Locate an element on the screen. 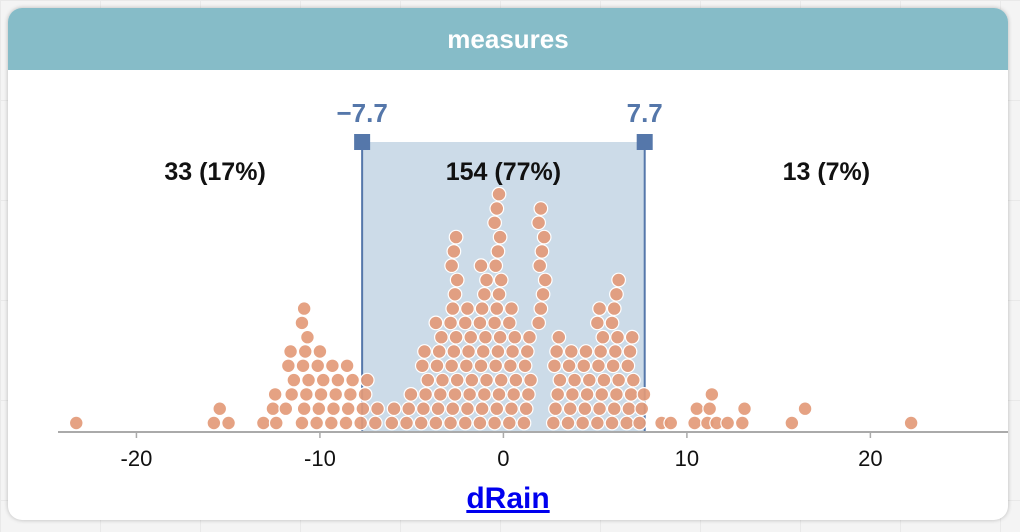 The image size is (1020, 532). card-title-bar: measures is located at coordinates (508, 39).